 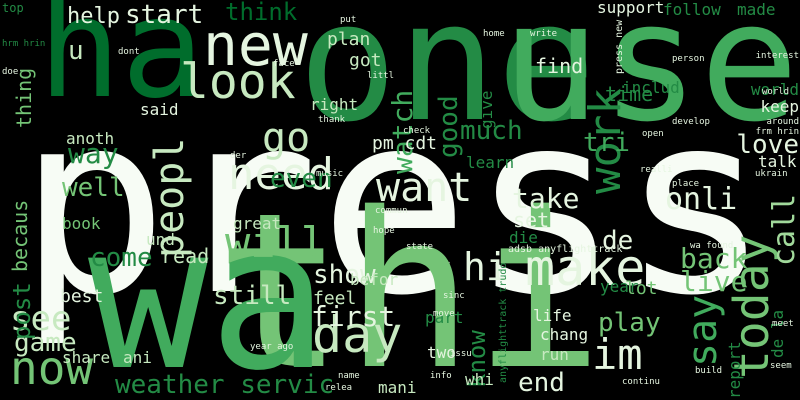 What do you see at coordinates (238, 82) in the screenshot?
I see `word-look: look` at bounding box center [238, 82].